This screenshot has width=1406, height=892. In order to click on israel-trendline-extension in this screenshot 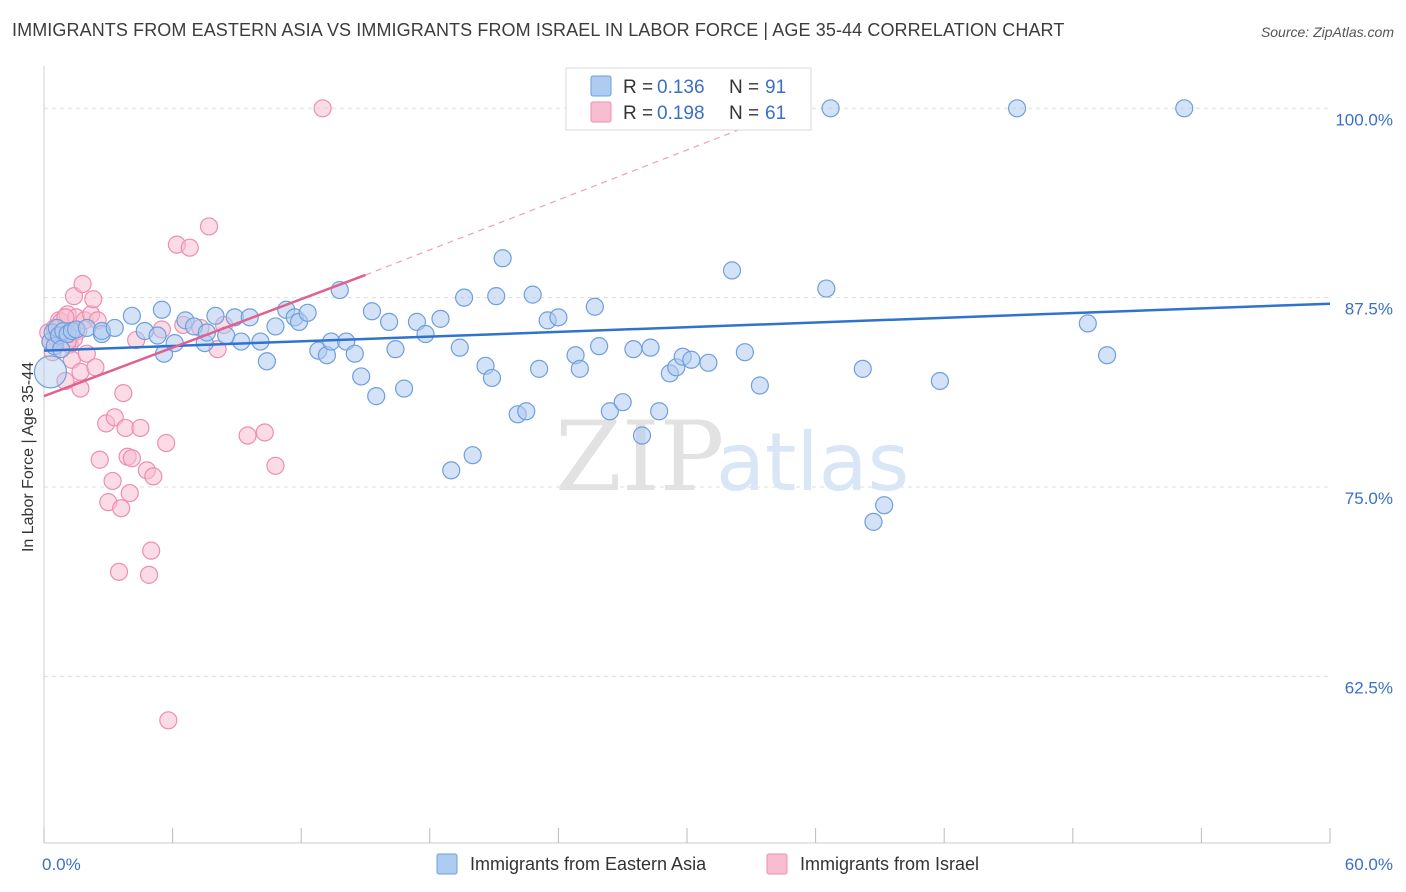, I will do `click(580, 191)`.